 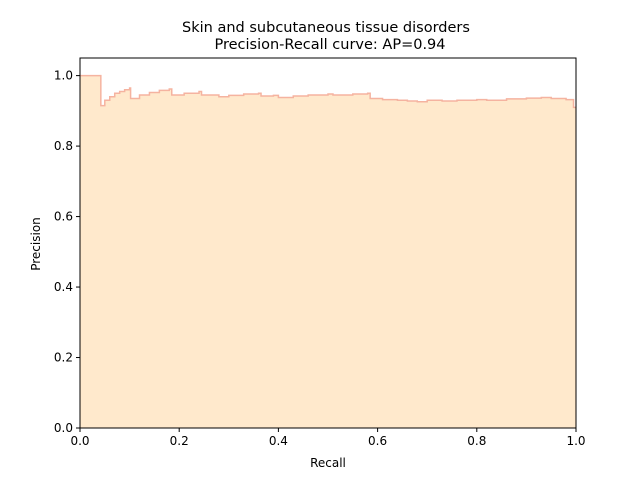 What do you see at coordinates (36, 244) in the screenshot?
I see `y-axis-label: Precision` at bounding box center [36, 244].